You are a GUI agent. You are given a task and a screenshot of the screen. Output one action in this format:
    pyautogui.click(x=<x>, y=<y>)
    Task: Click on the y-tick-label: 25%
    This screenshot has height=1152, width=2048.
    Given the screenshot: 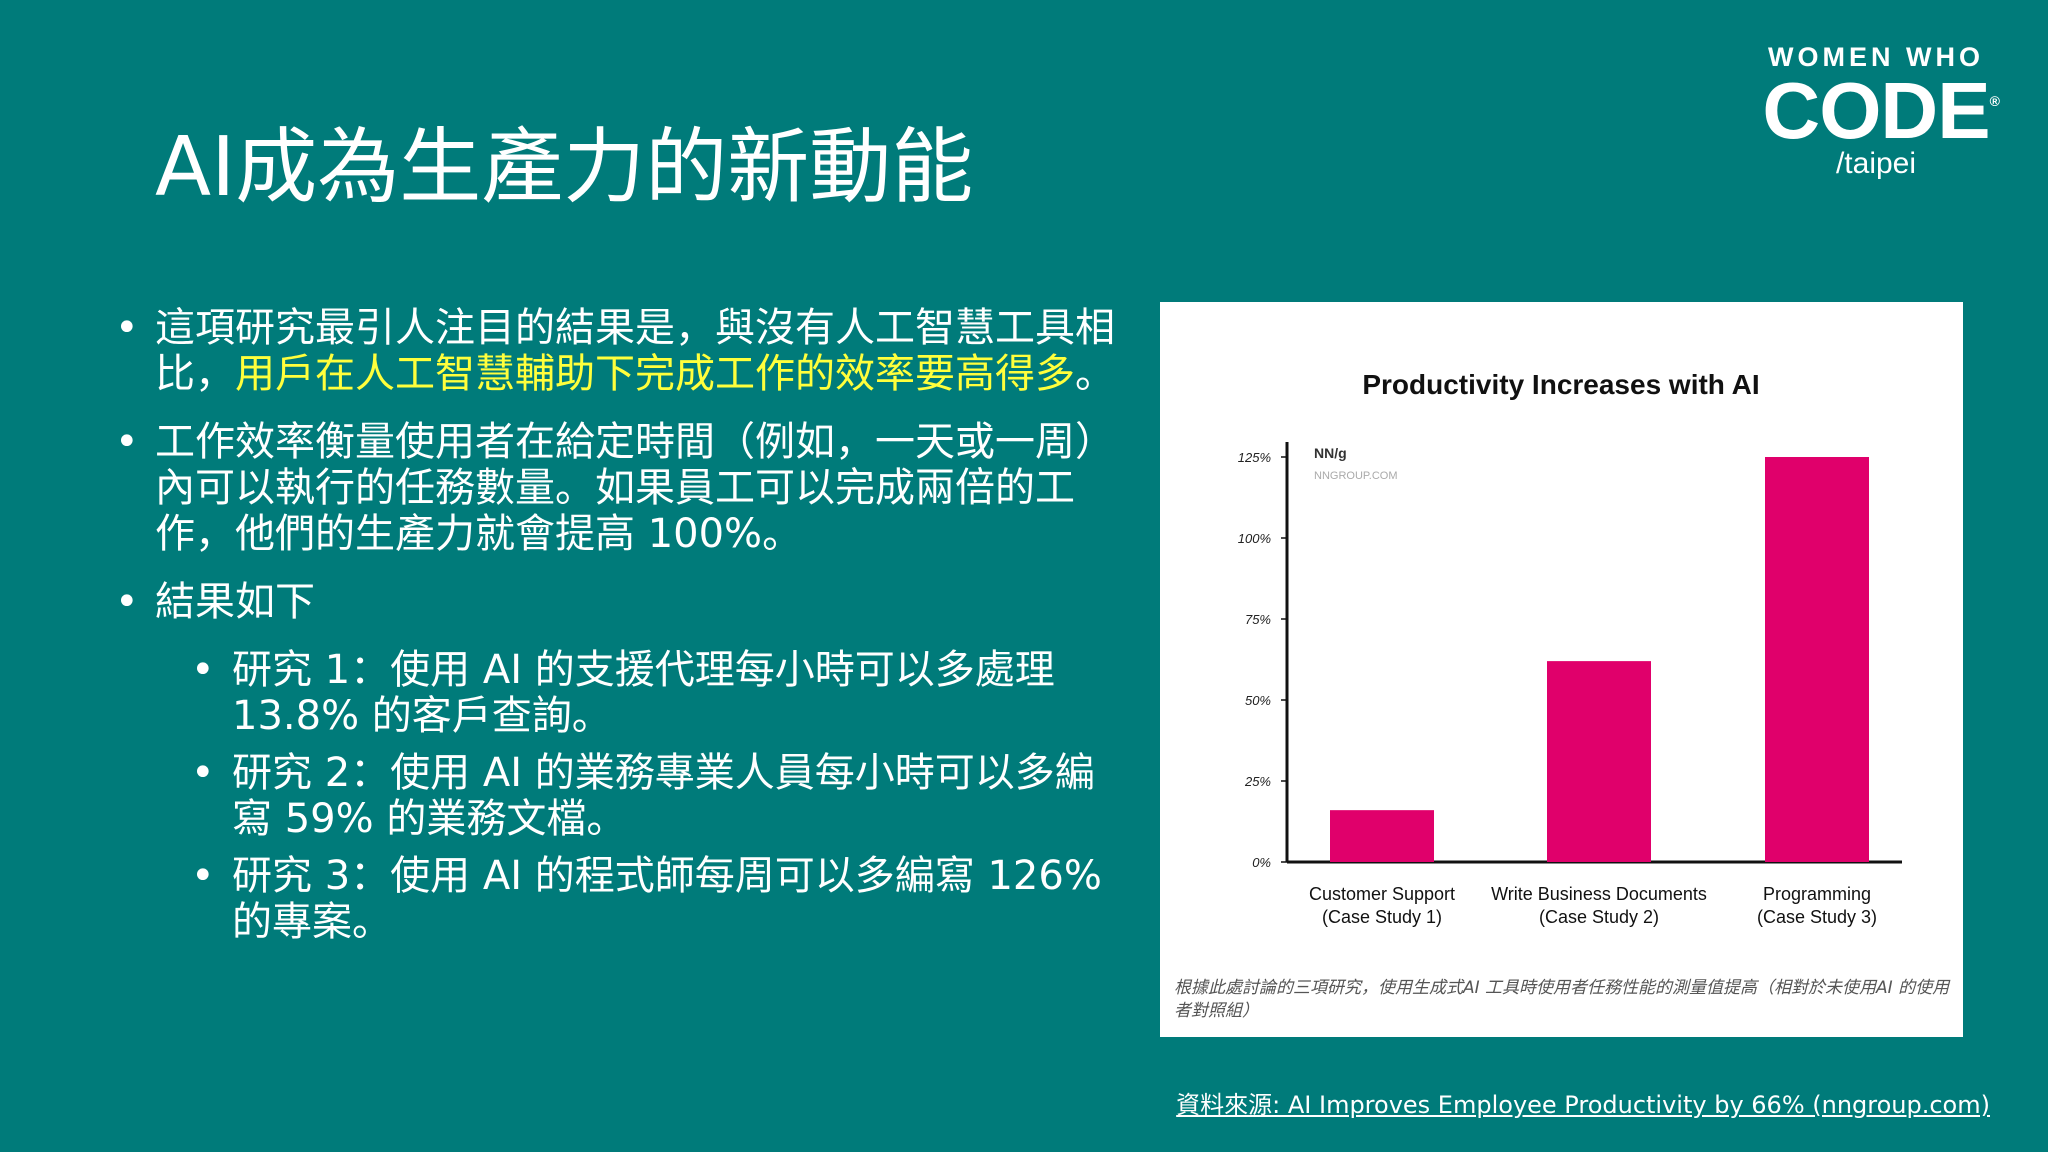 What is the action you would take?
    pyautogui.click(x=1257, y=781)
    